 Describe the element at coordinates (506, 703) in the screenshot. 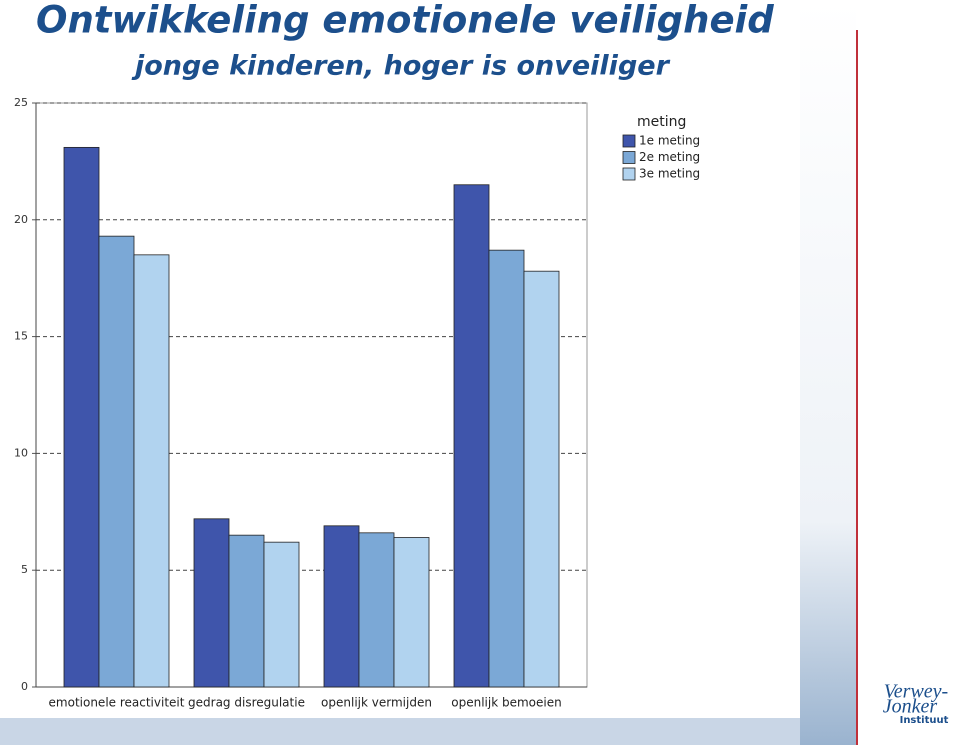

I see `x-tick-label: openlijk bemoeien` at that location.